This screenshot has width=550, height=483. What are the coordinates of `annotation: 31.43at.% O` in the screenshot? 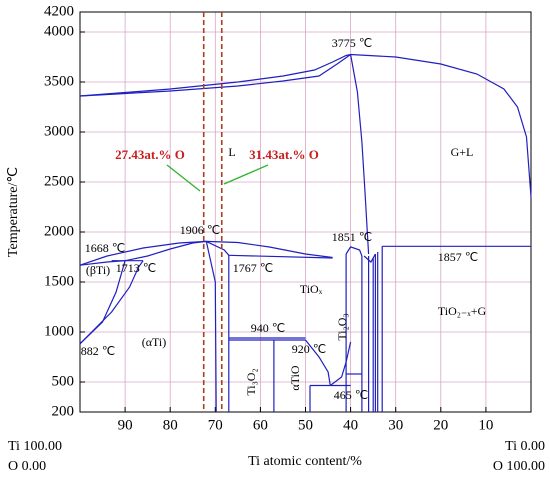 It's located at (284, 154).